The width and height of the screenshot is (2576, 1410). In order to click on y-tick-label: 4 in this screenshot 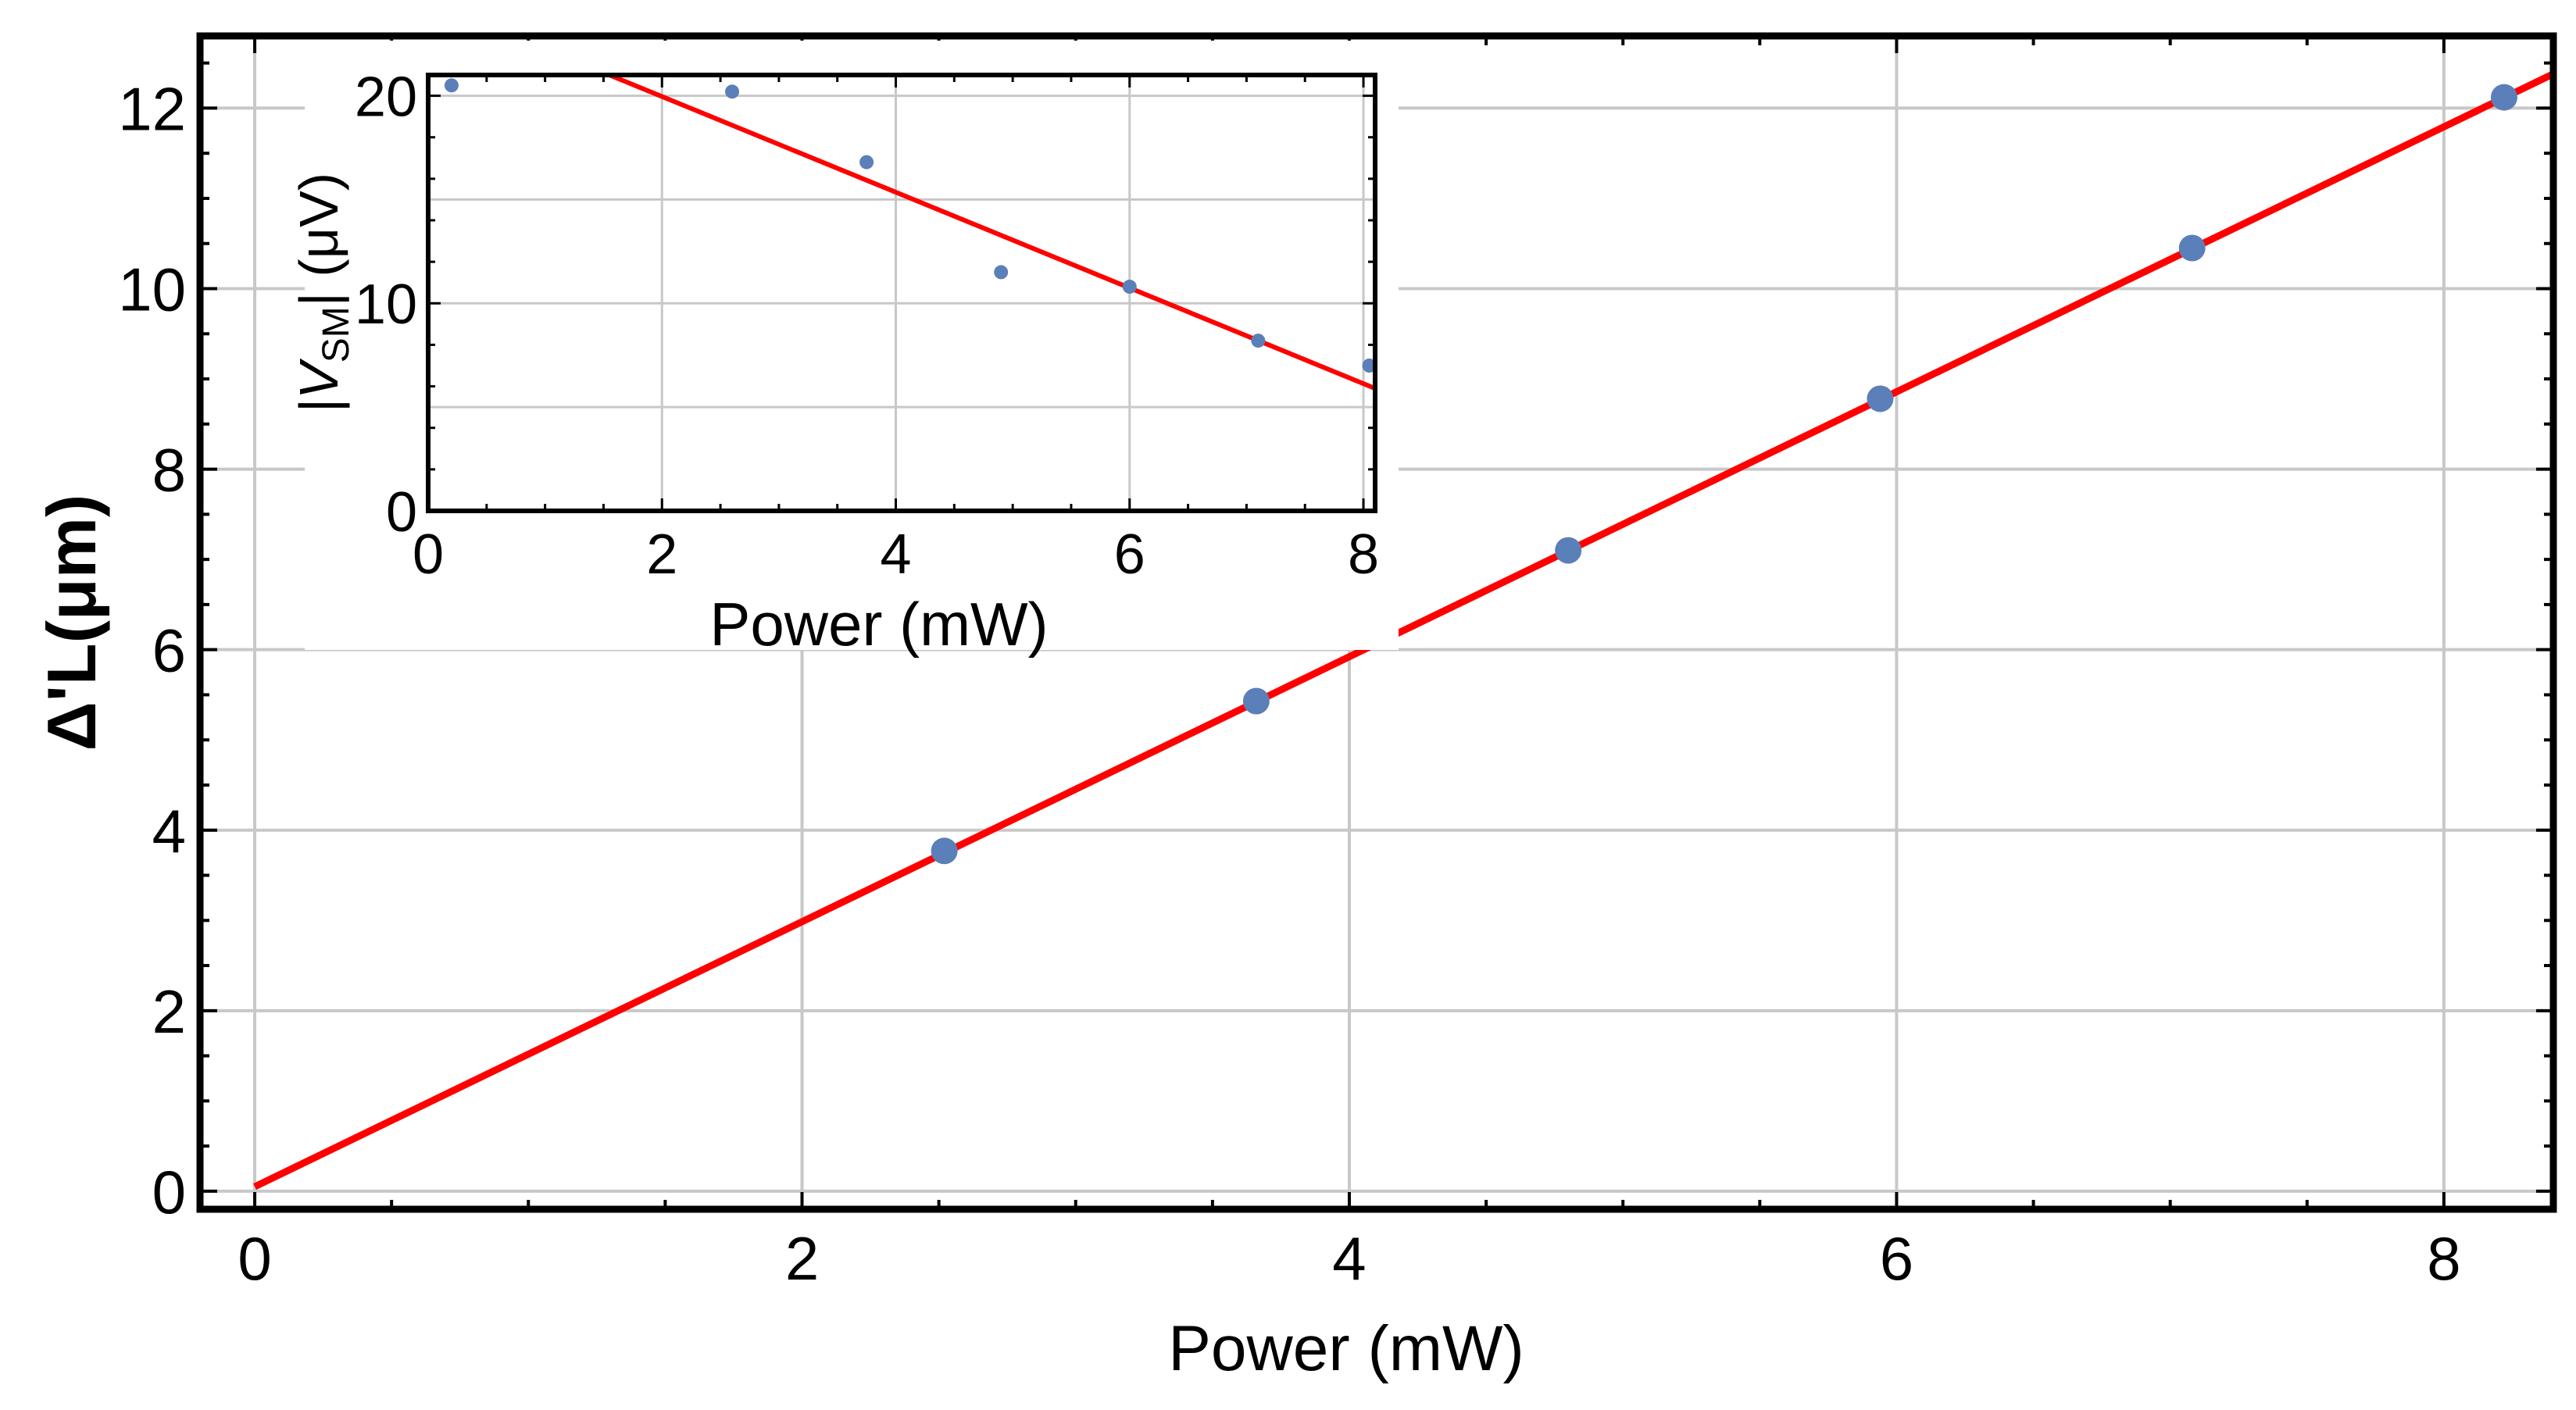, I will do `click(169, 831)`.